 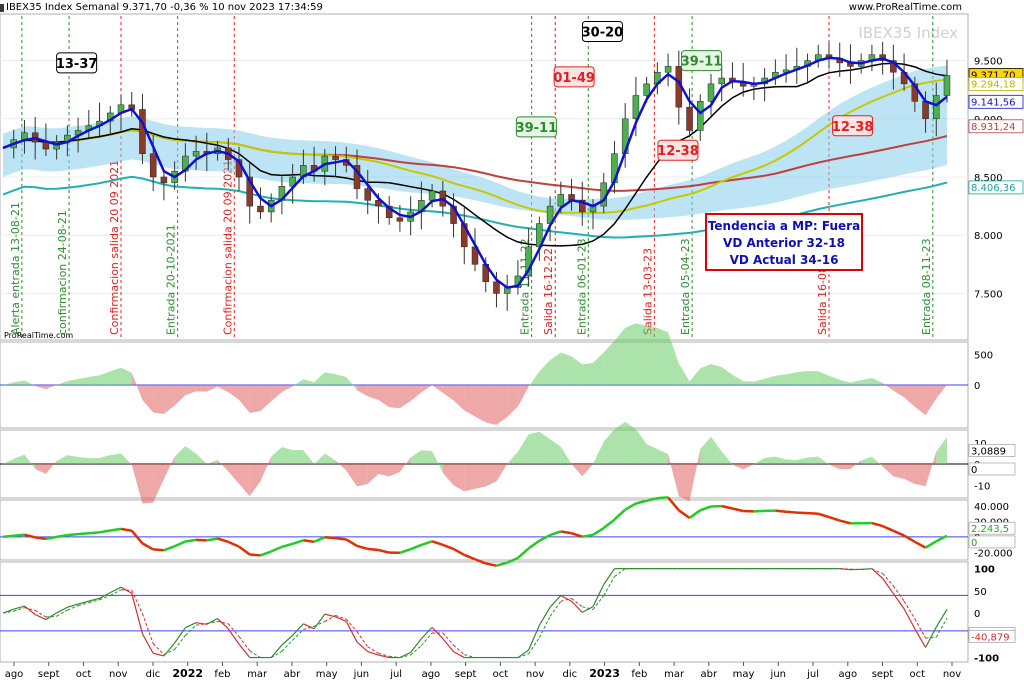 I want to click on trade-line-label: Entrada 06-01-23, so click(x=581, y=286).